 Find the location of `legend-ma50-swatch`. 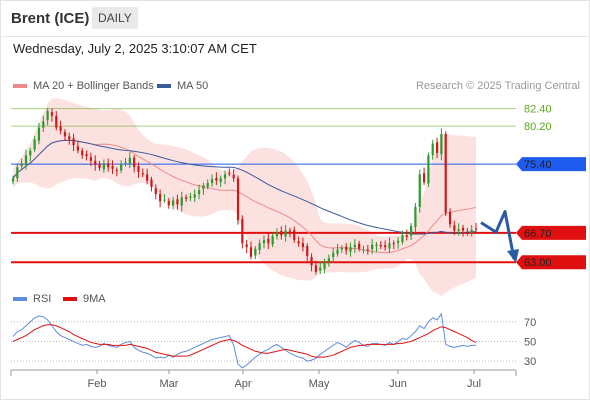

legend-ma50-swatch is located at coordinates (164, 86).